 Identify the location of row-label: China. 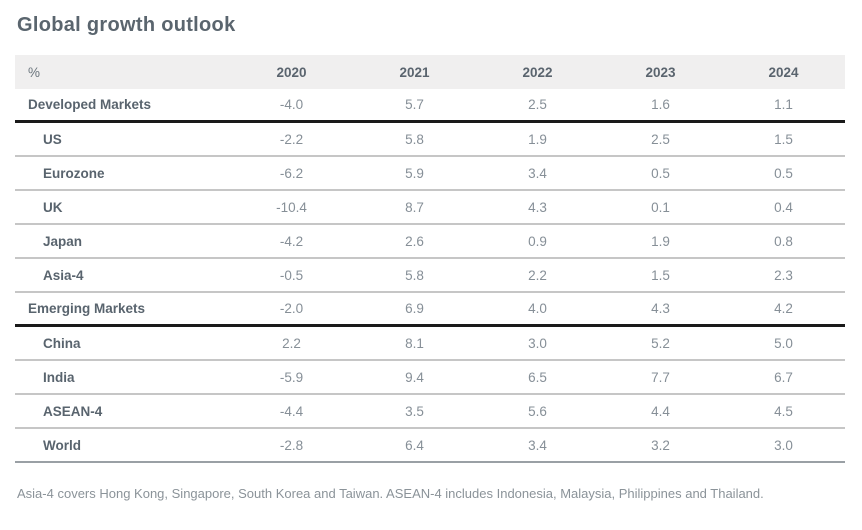
(62, 343).